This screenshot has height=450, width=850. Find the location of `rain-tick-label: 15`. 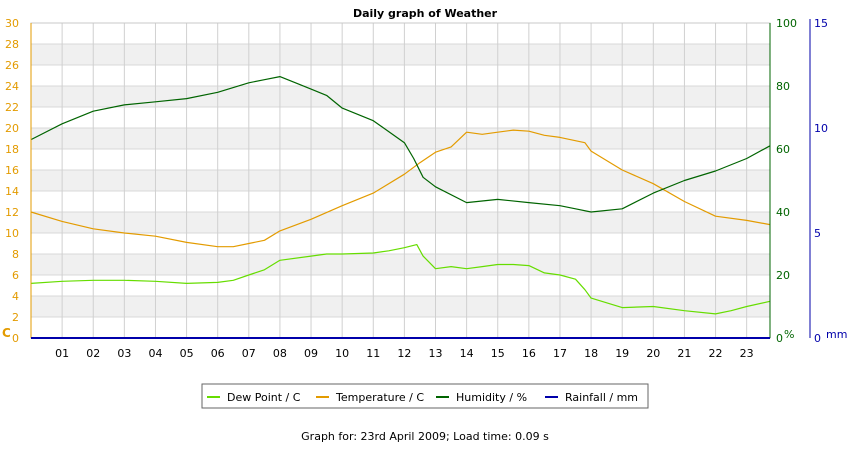

rain-tick-label: 15 is located at coordinates (821, 23).